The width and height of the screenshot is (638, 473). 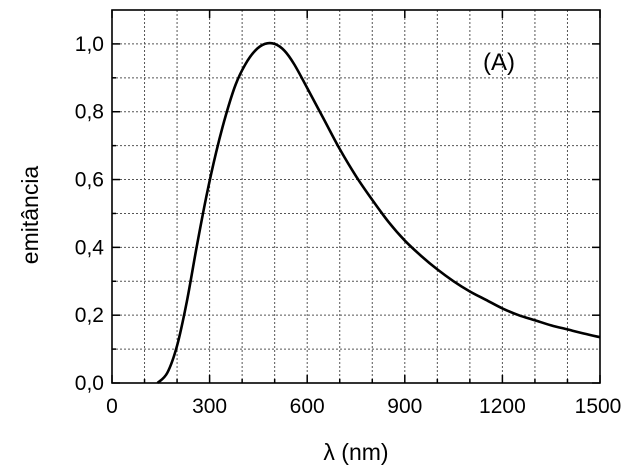 I want to click on y-tick-label: 0,6, so click(x=89, y=180).